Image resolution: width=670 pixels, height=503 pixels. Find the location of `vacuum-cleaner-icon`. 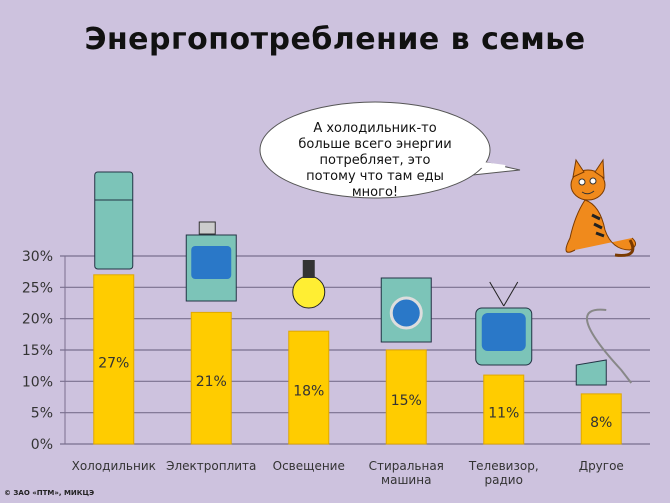

vacuum-cleaner-icon is located at coordinates (604, 347).